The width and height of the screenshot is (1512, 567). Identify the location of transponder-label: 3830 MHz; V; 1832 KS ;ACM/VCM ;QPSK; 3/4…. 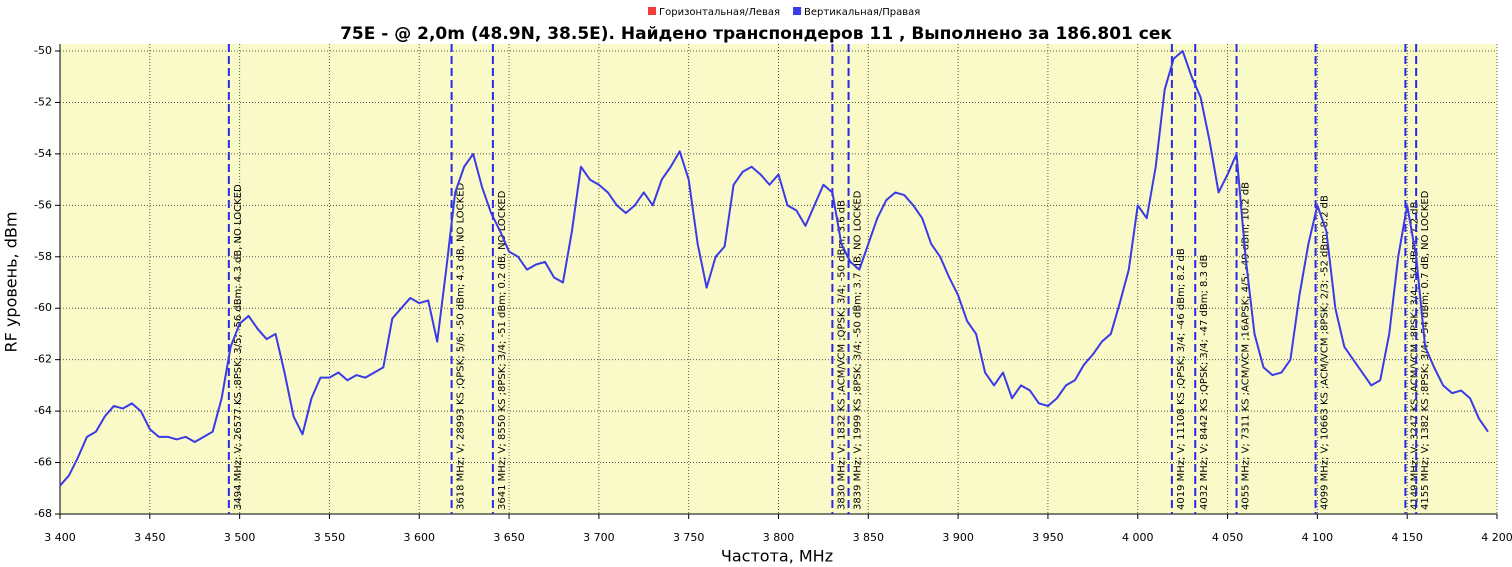
(841, 355).